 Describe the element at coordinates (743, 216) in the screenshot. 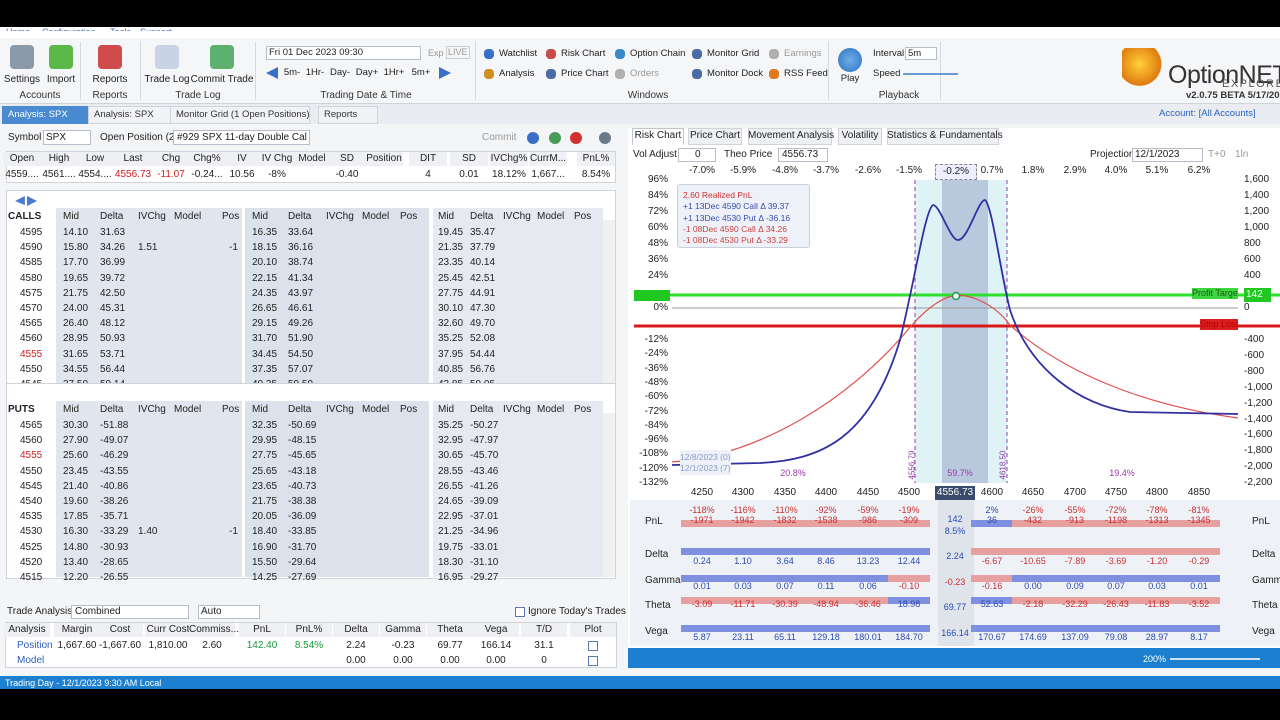

I see `legend-box` at that location.